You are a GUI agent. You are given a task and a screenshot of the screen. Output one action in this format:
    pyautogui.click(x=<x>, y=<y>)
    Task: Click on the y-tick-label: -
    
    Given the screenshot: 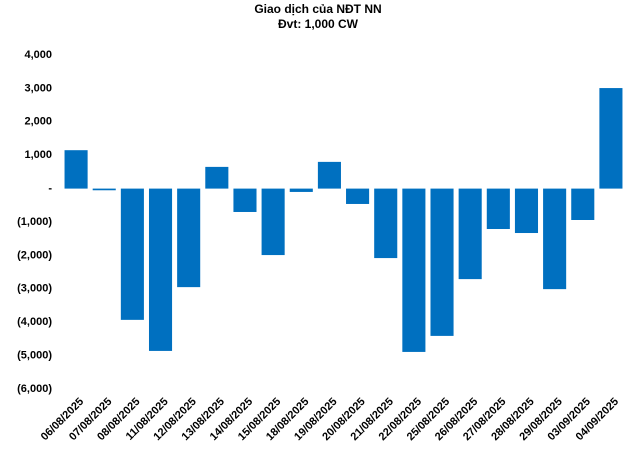 What is the action you would take?
    pyautogui.click(x=50, y=189)
    